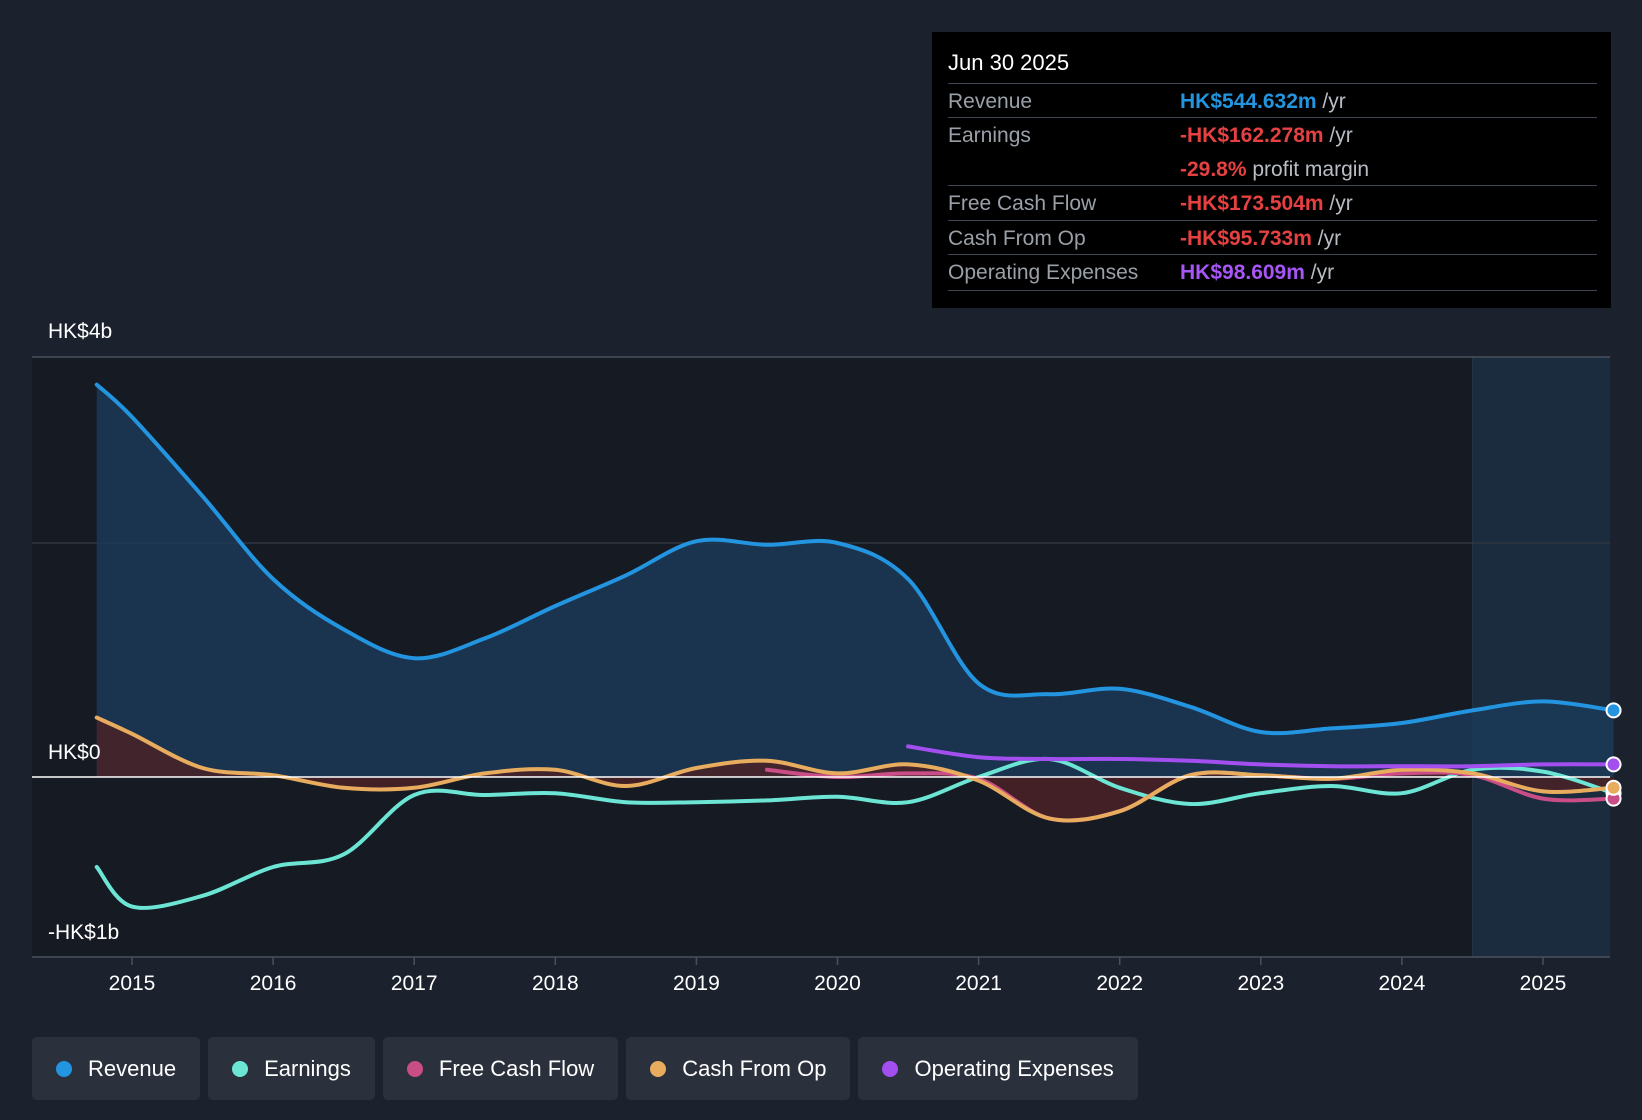 This screenshot has height=1120, width=1642. I want to click on tooltip-row-opex: Operating Expenses HK$98.609m /yr, so click(1272, 271).